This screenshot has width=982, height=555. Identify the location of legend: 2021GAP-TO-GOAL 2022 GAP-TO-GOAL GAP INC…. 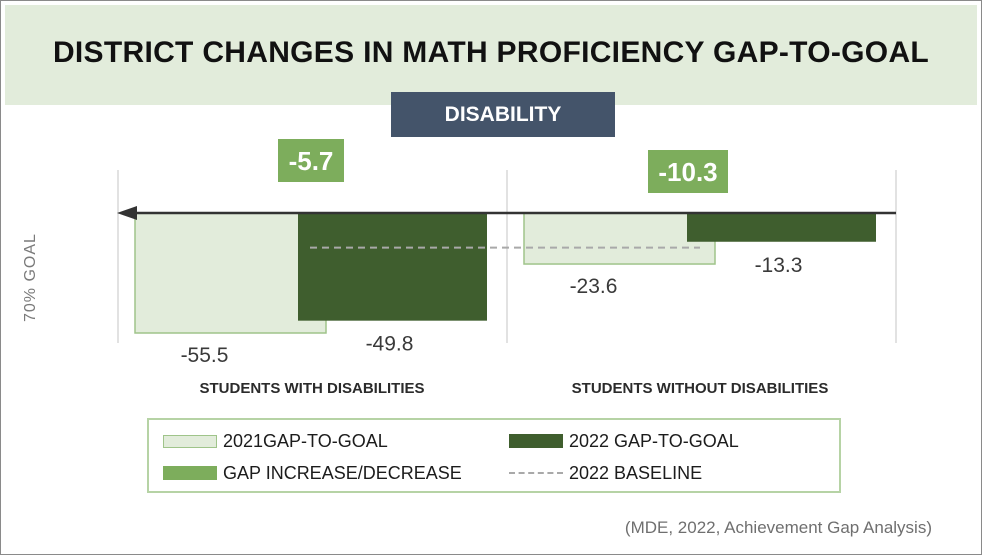
(494, 455).